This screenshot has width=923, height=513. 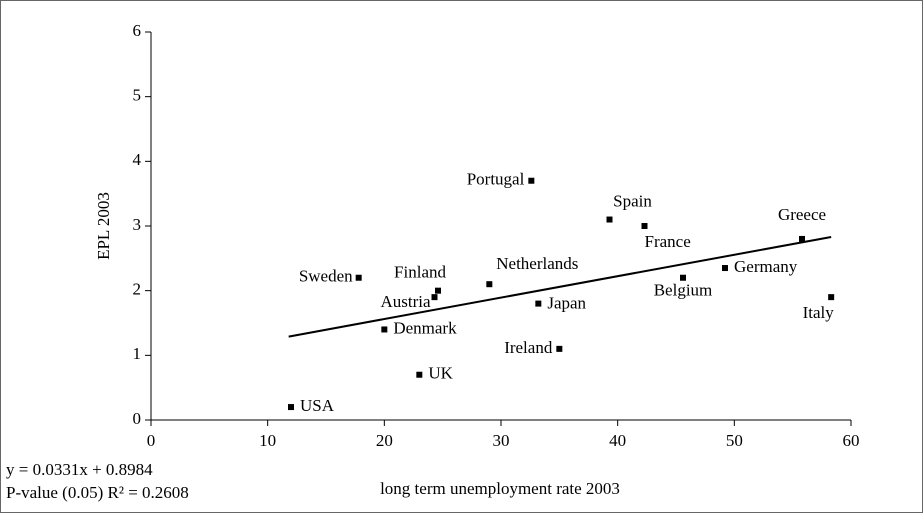 What do you see at coordinates (137, 418) in the screenshot?
I see `y-tick-label: 0` at bounding box center [137, 418].